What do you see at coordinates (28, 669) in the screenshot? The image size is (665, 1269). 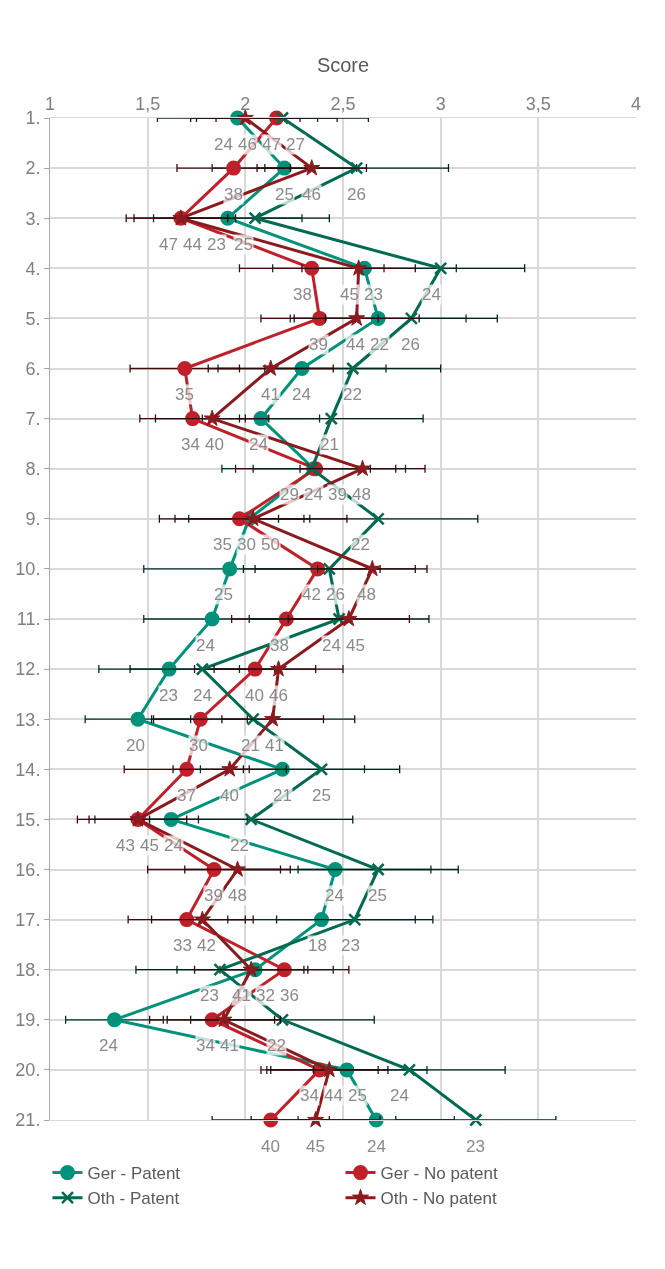 I see `y-tick-label: 12.` at bounding box center [28, 669].